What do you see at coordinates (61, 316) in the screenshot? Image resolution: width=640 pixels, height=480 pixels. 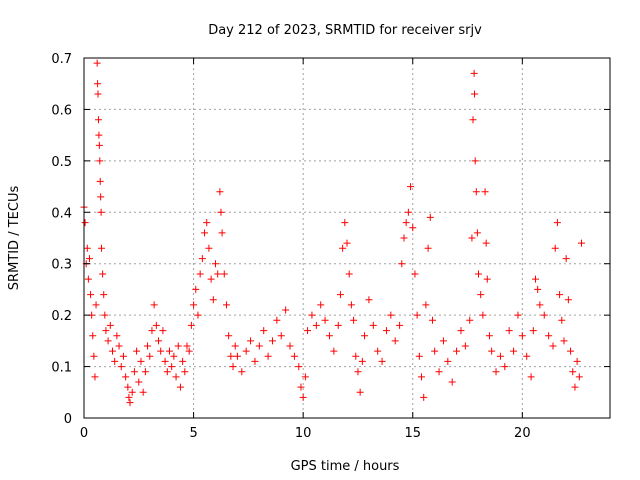 I see `y-tick-label: 0.2` at bounding box center [61, 316].